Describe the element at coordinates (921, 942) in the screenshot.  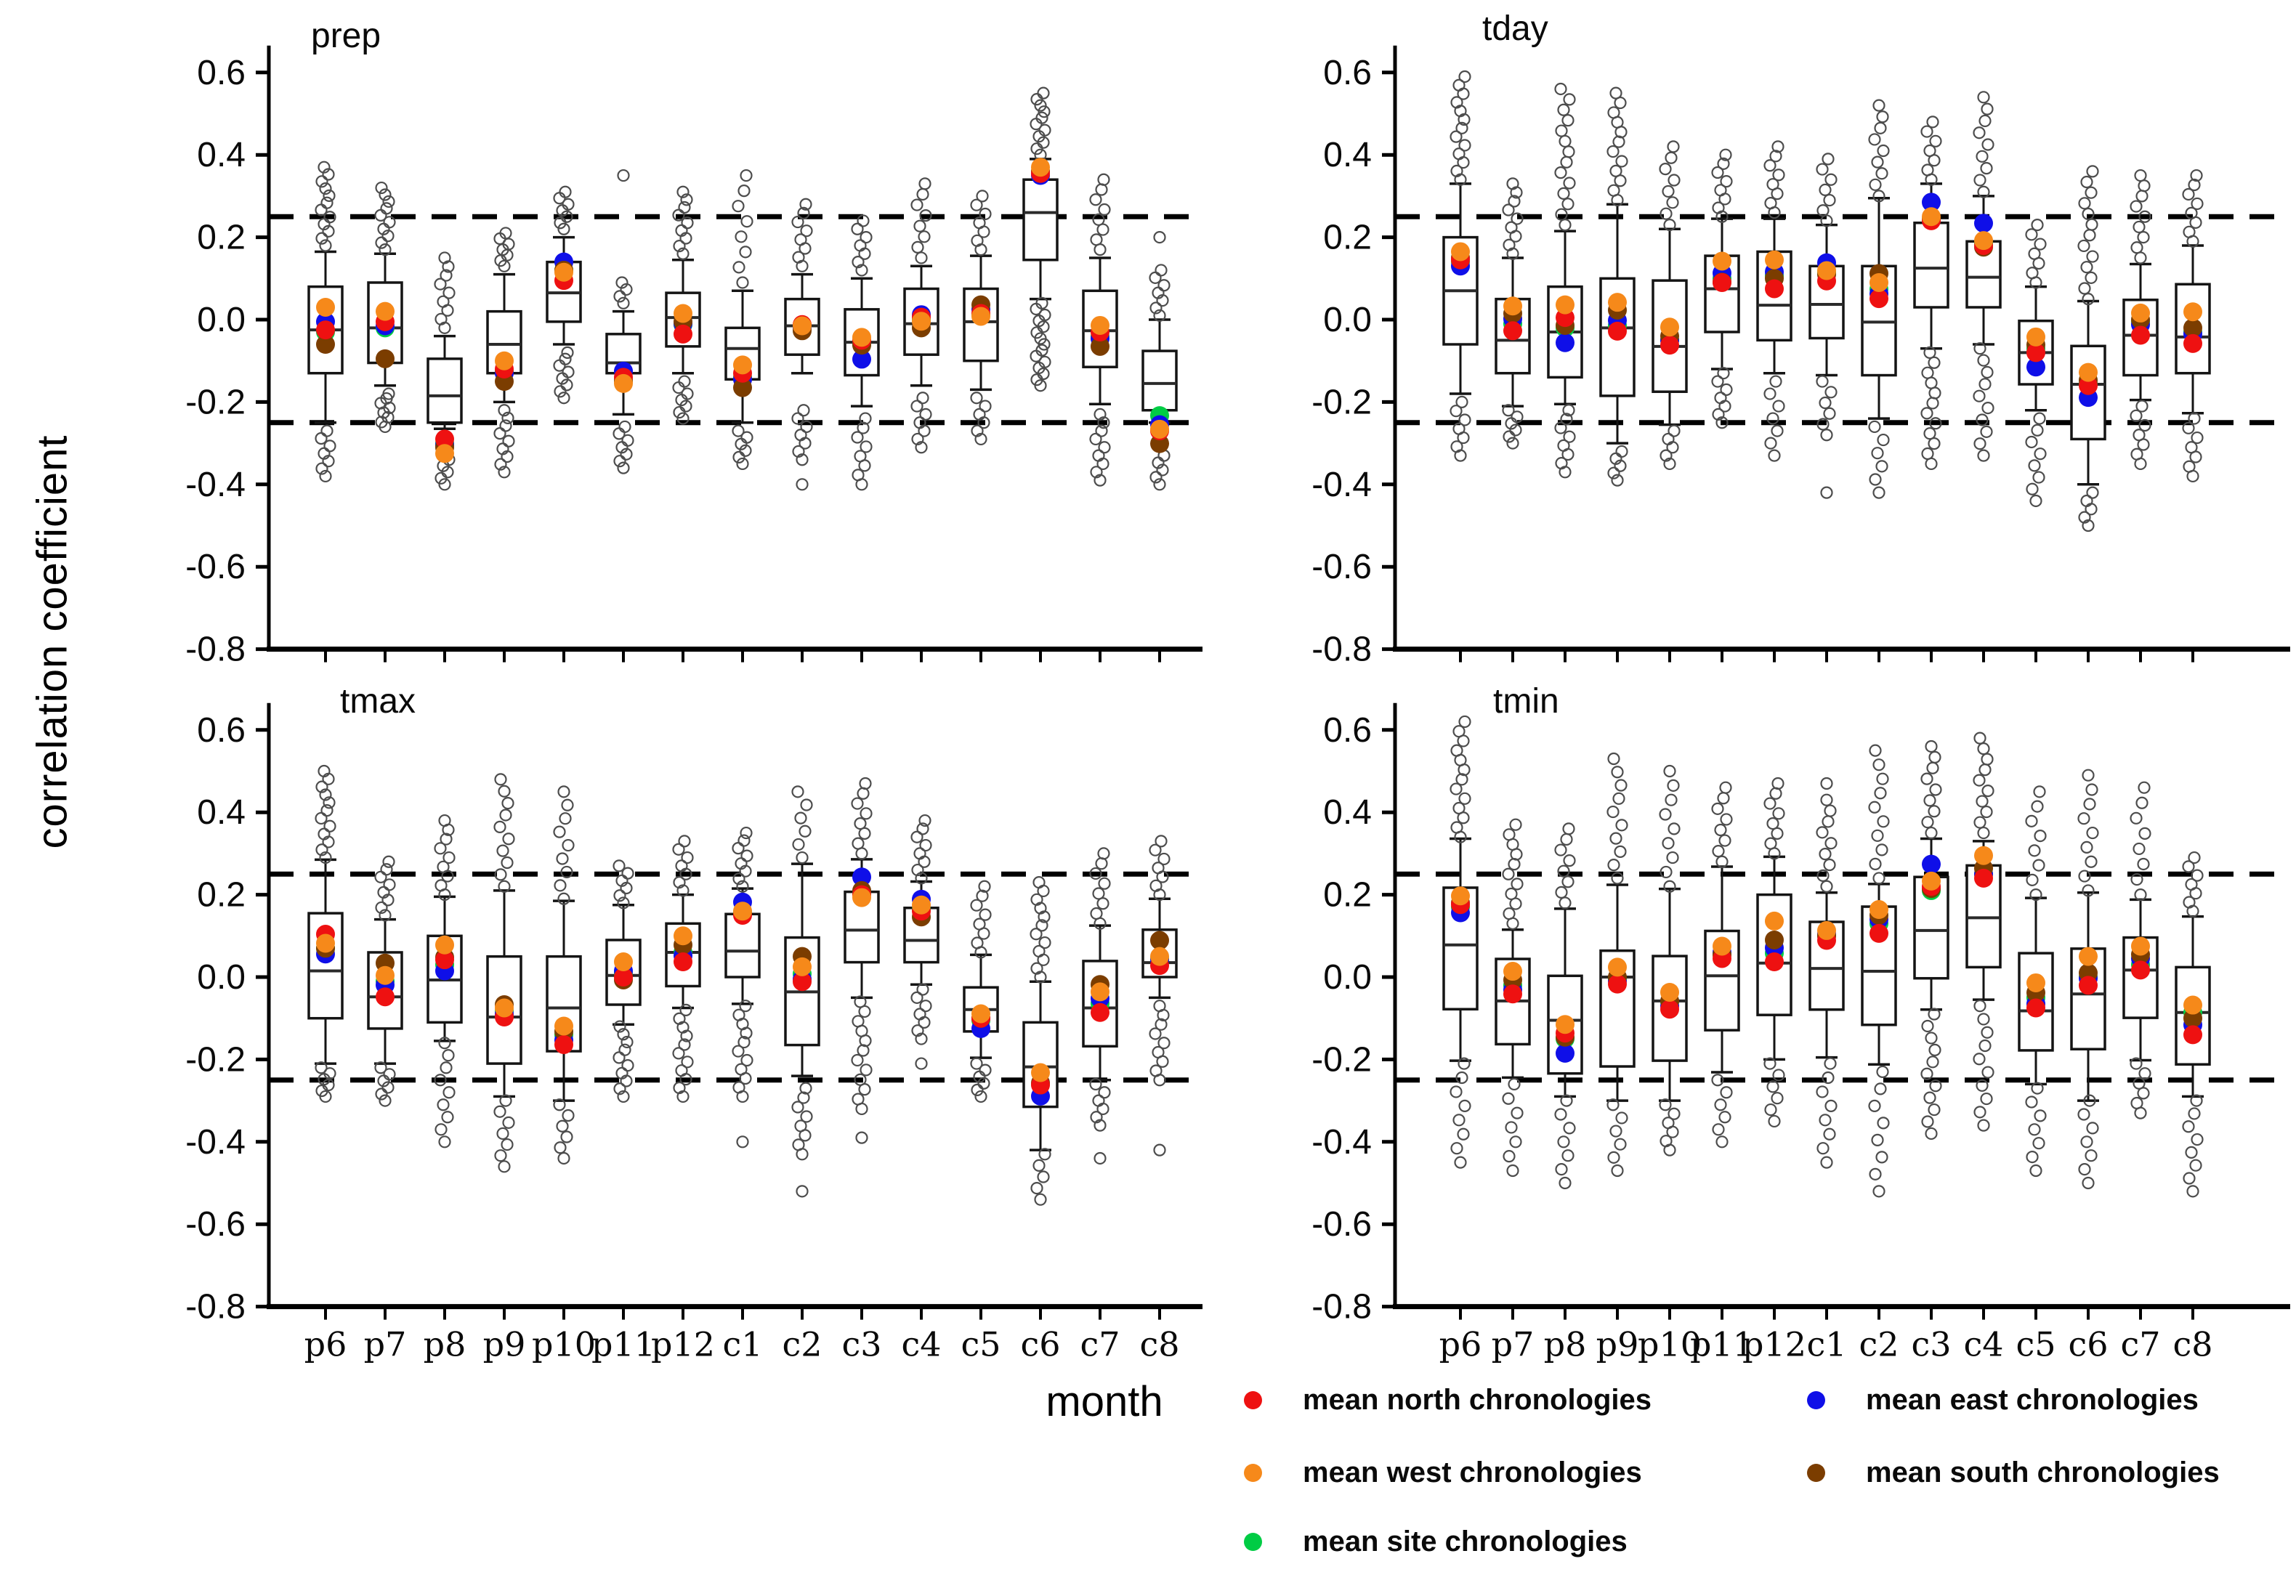
I see `box-plot-c4` at that location.